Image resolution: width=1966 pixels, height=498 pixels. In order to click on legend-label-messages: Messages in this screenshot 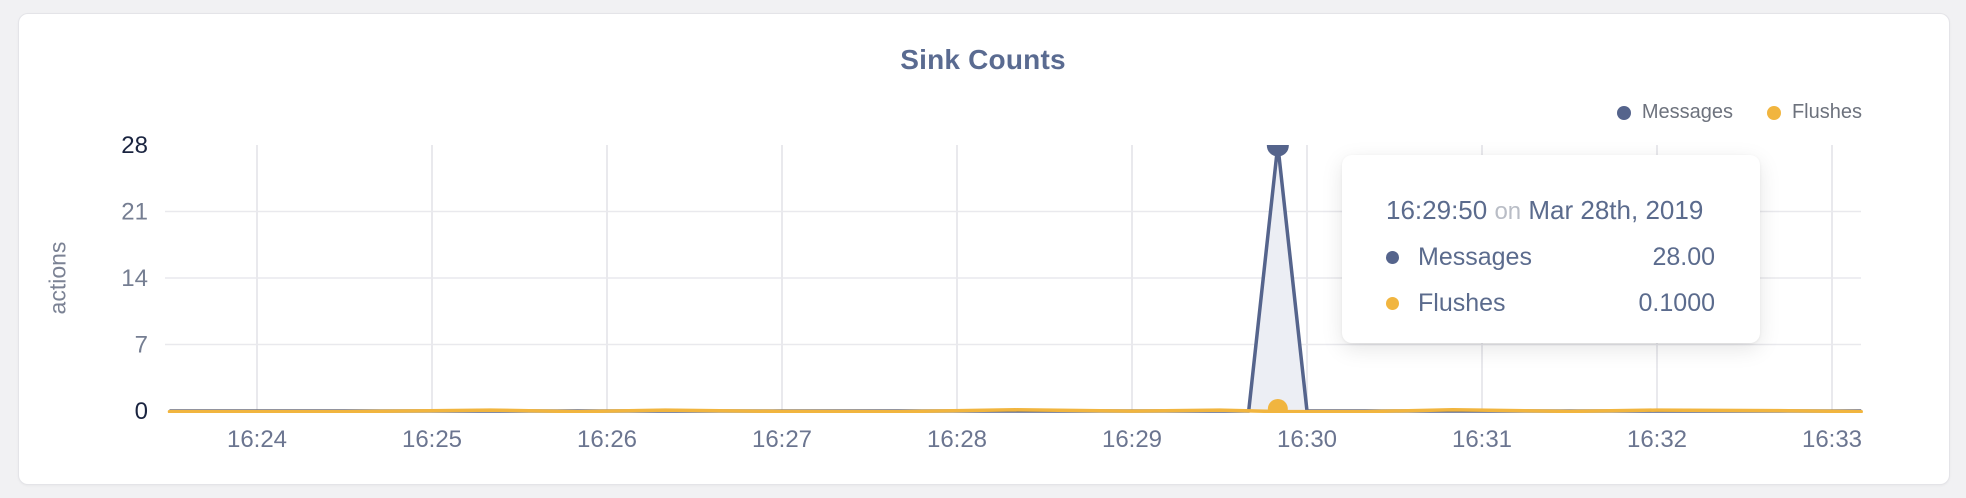, I will do `click(1687, 112)`.